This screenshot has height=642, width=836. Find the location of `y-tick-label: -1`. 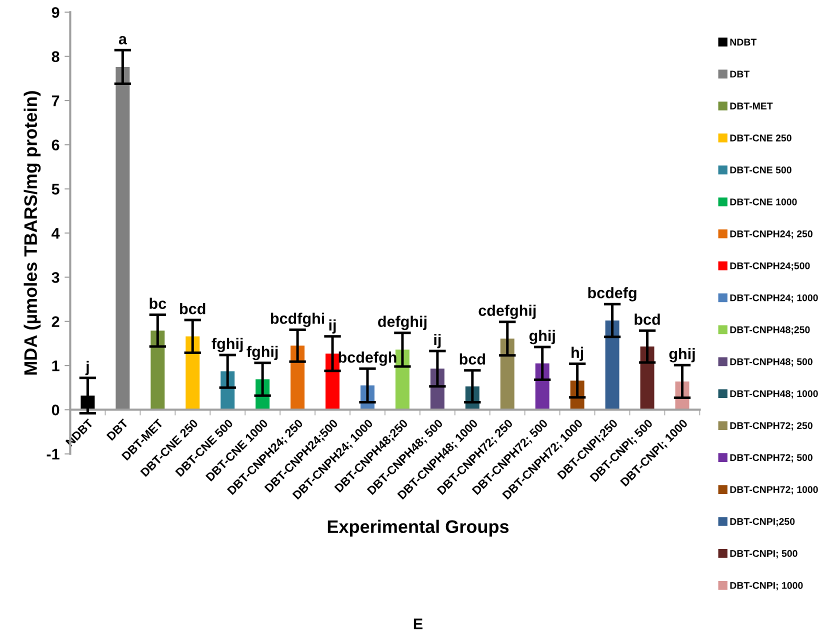

y-tick-label: -1 is located at coordinates (53, 454).